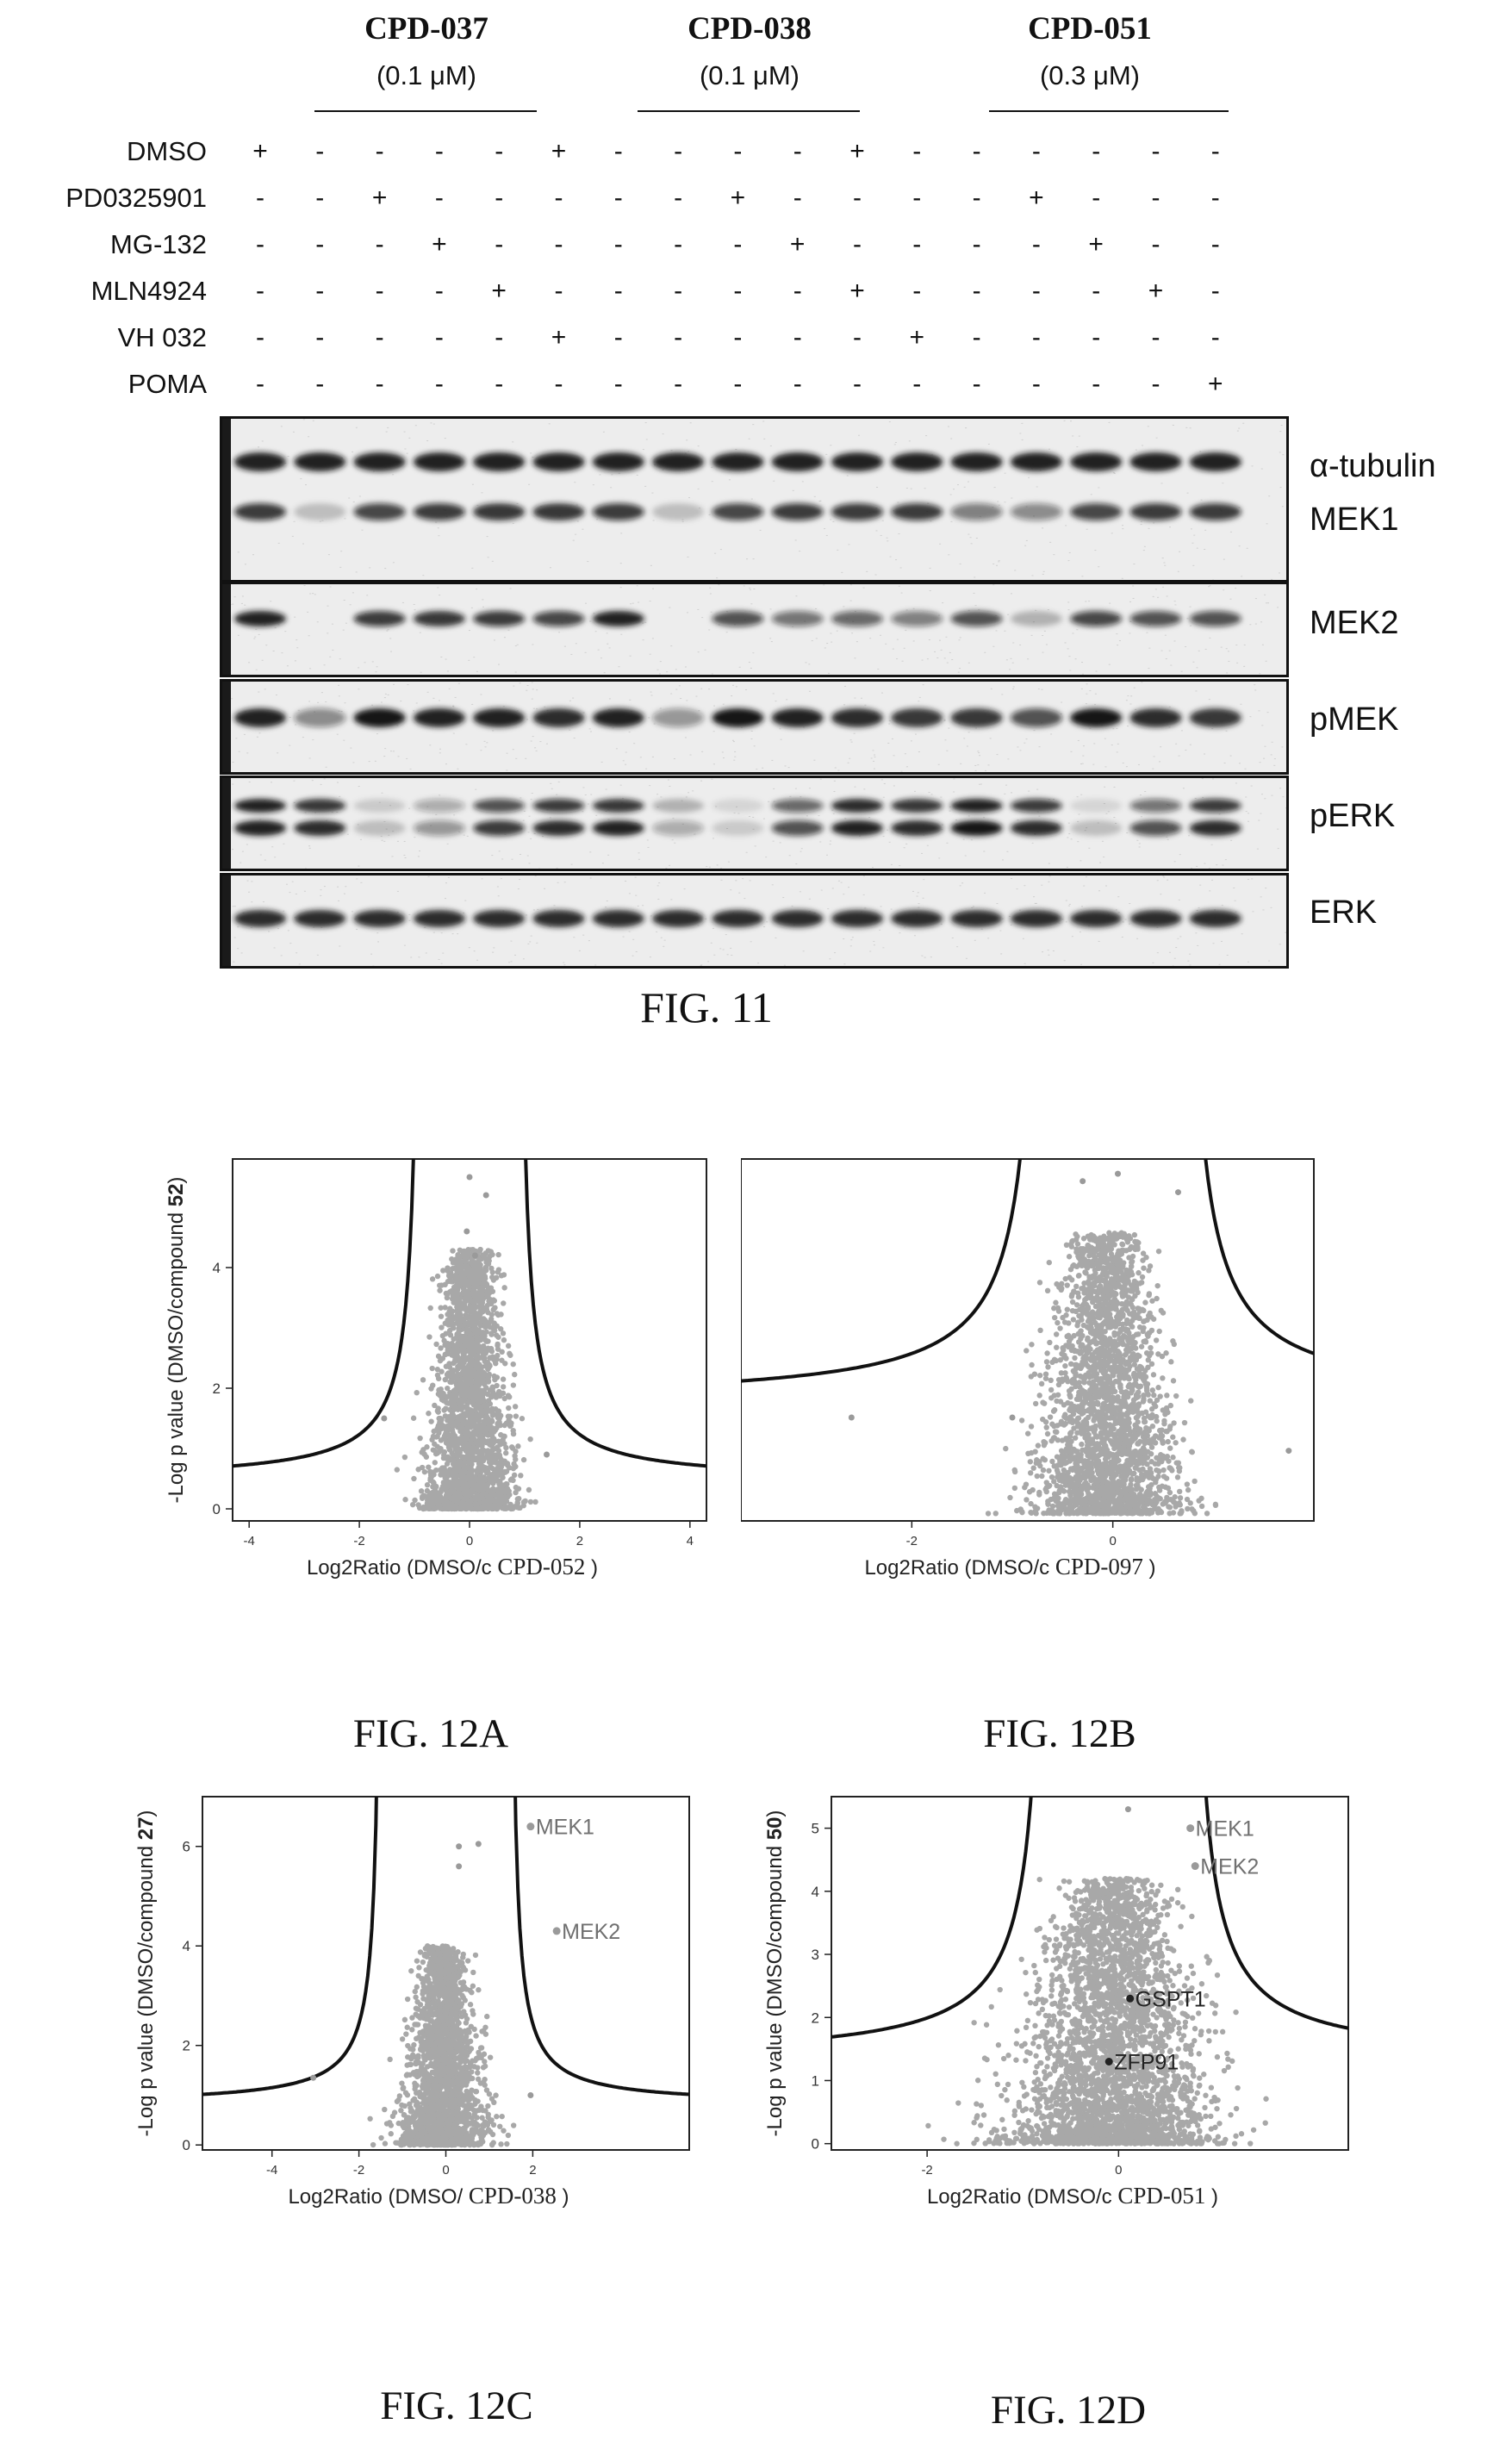 Image resolution: width=1512 pixels, height=2455 pixels. Describe the element at coordinates (1060, 1734) in the screenshot. I see `figure-caption-12b: FIG. 12B` at that location.